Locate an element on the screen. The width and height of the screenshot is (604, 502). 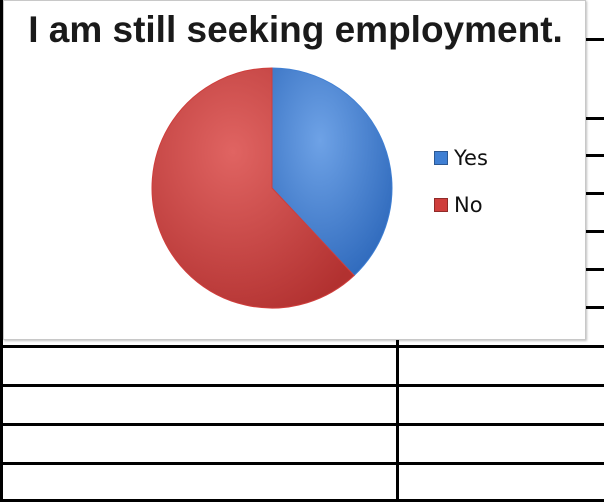
legend-label-yes: Yes is located at coordinates (471, 158).